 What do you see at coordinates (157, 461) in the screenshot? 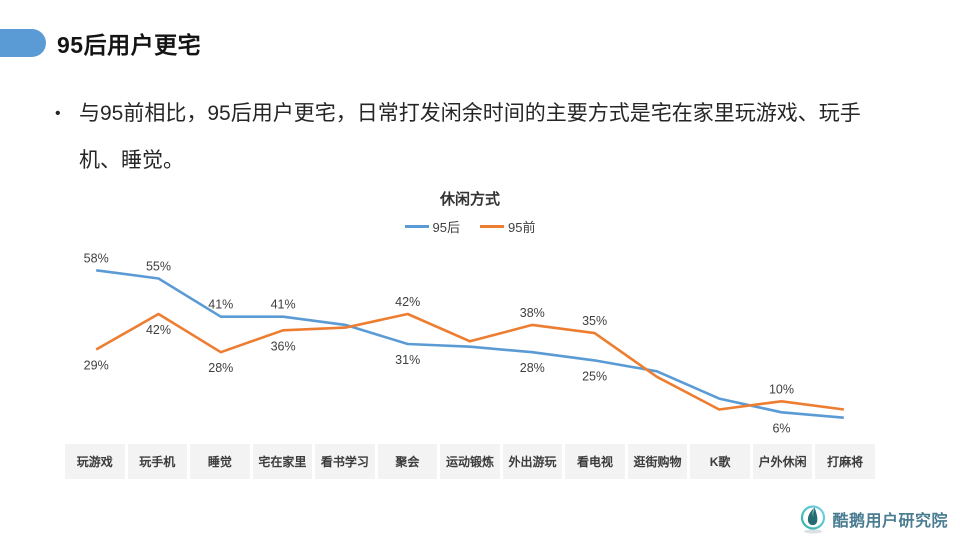
I see `x-axis-category: 玩手机` at bounding box center [157, 461].